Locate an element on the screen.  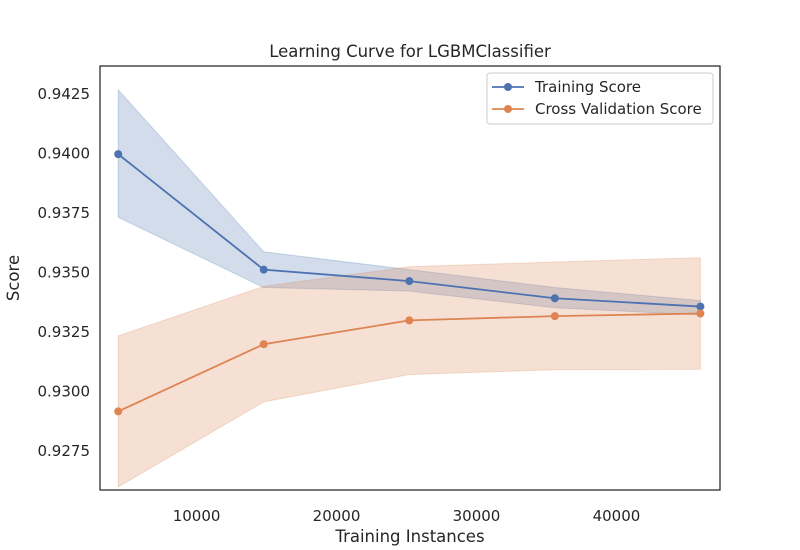
y-tick-label: 0.9350 is located at coordinates (64, 273).